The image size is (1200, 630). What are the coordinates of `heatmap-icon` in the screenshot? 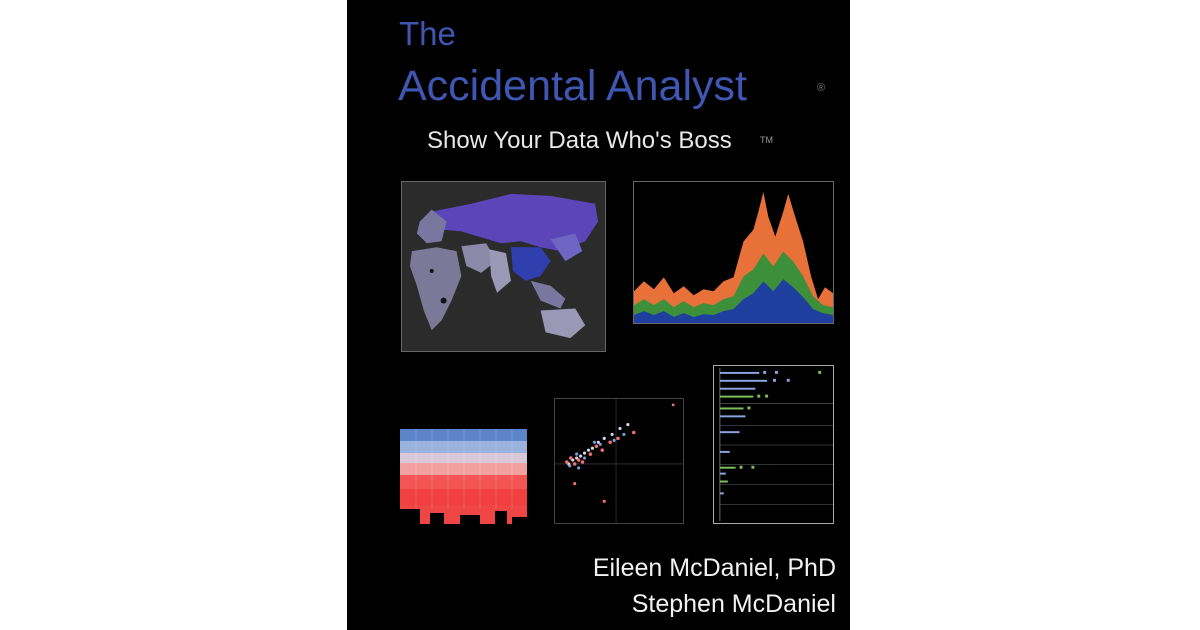 It's located at (463, 476).